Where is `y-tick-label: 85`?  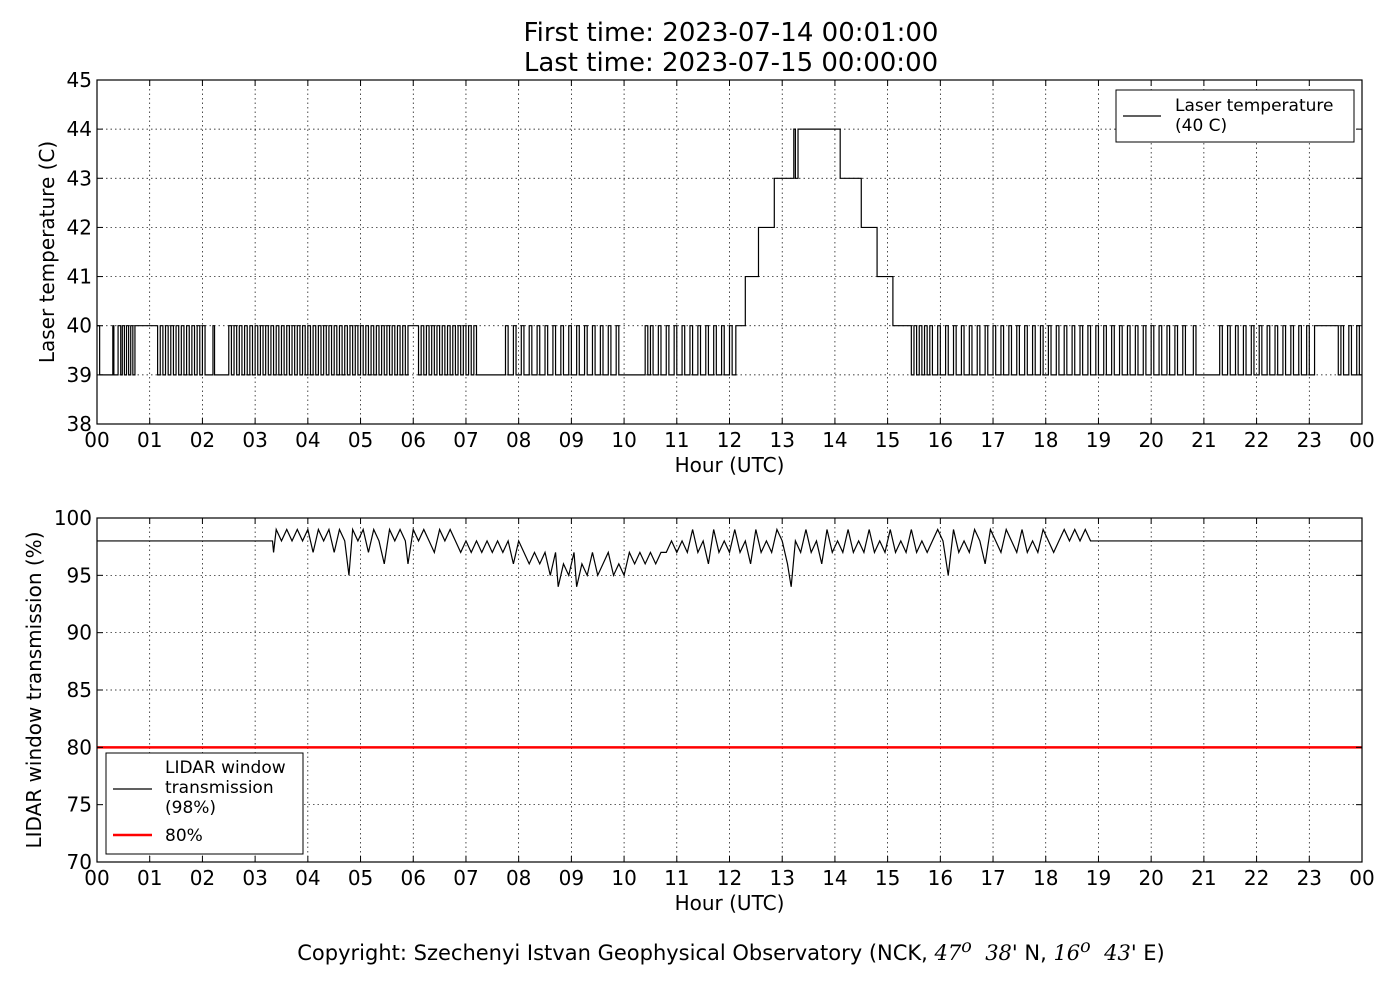
y-tick-label: 85 is located at coordinates (79, 690).